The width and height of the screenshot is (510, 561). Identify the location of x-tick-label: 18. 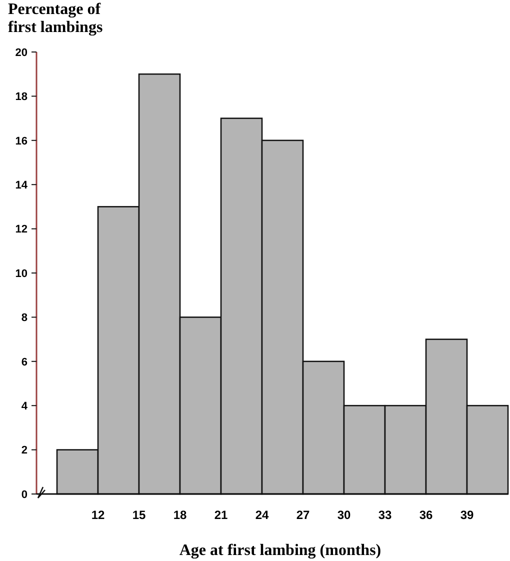
(180, 515).